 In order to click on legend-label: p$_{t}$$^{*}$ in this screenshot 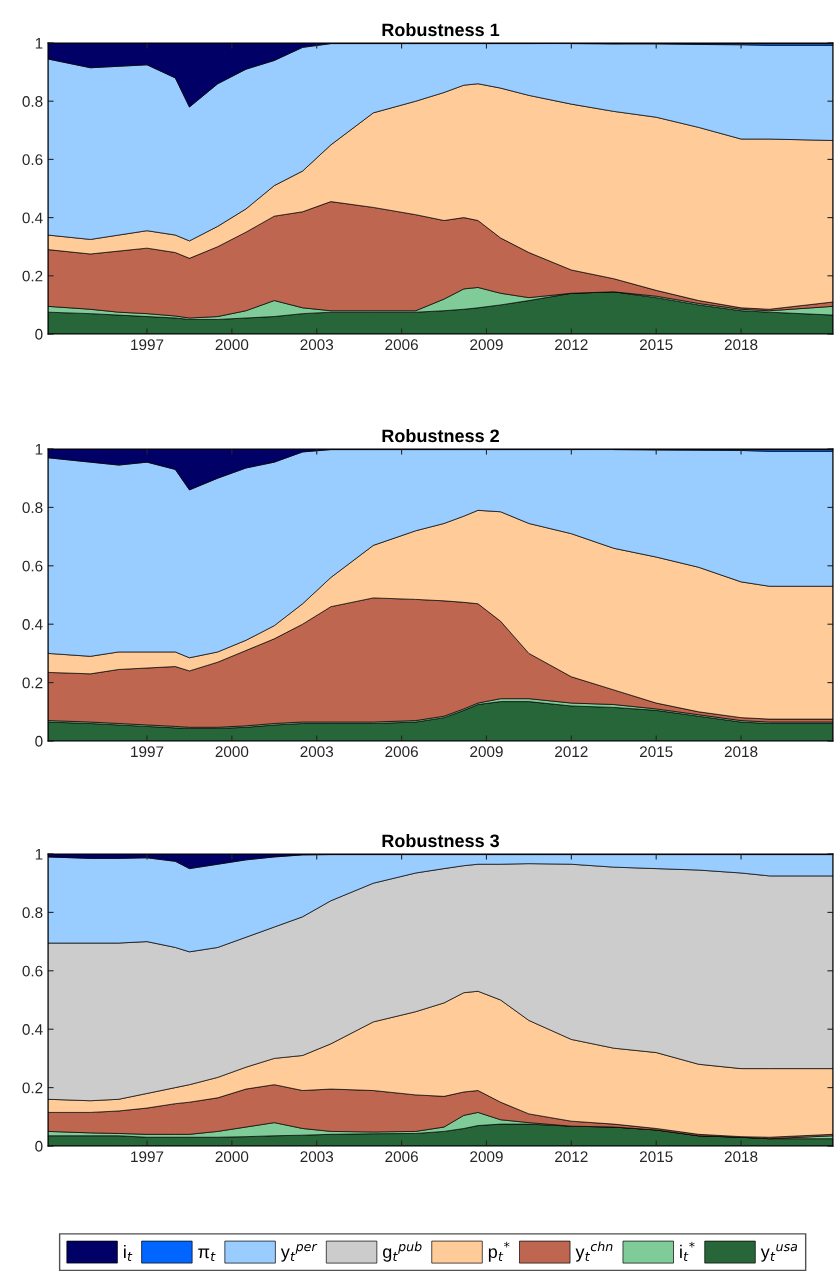, I will do `click(499, 1251)`.